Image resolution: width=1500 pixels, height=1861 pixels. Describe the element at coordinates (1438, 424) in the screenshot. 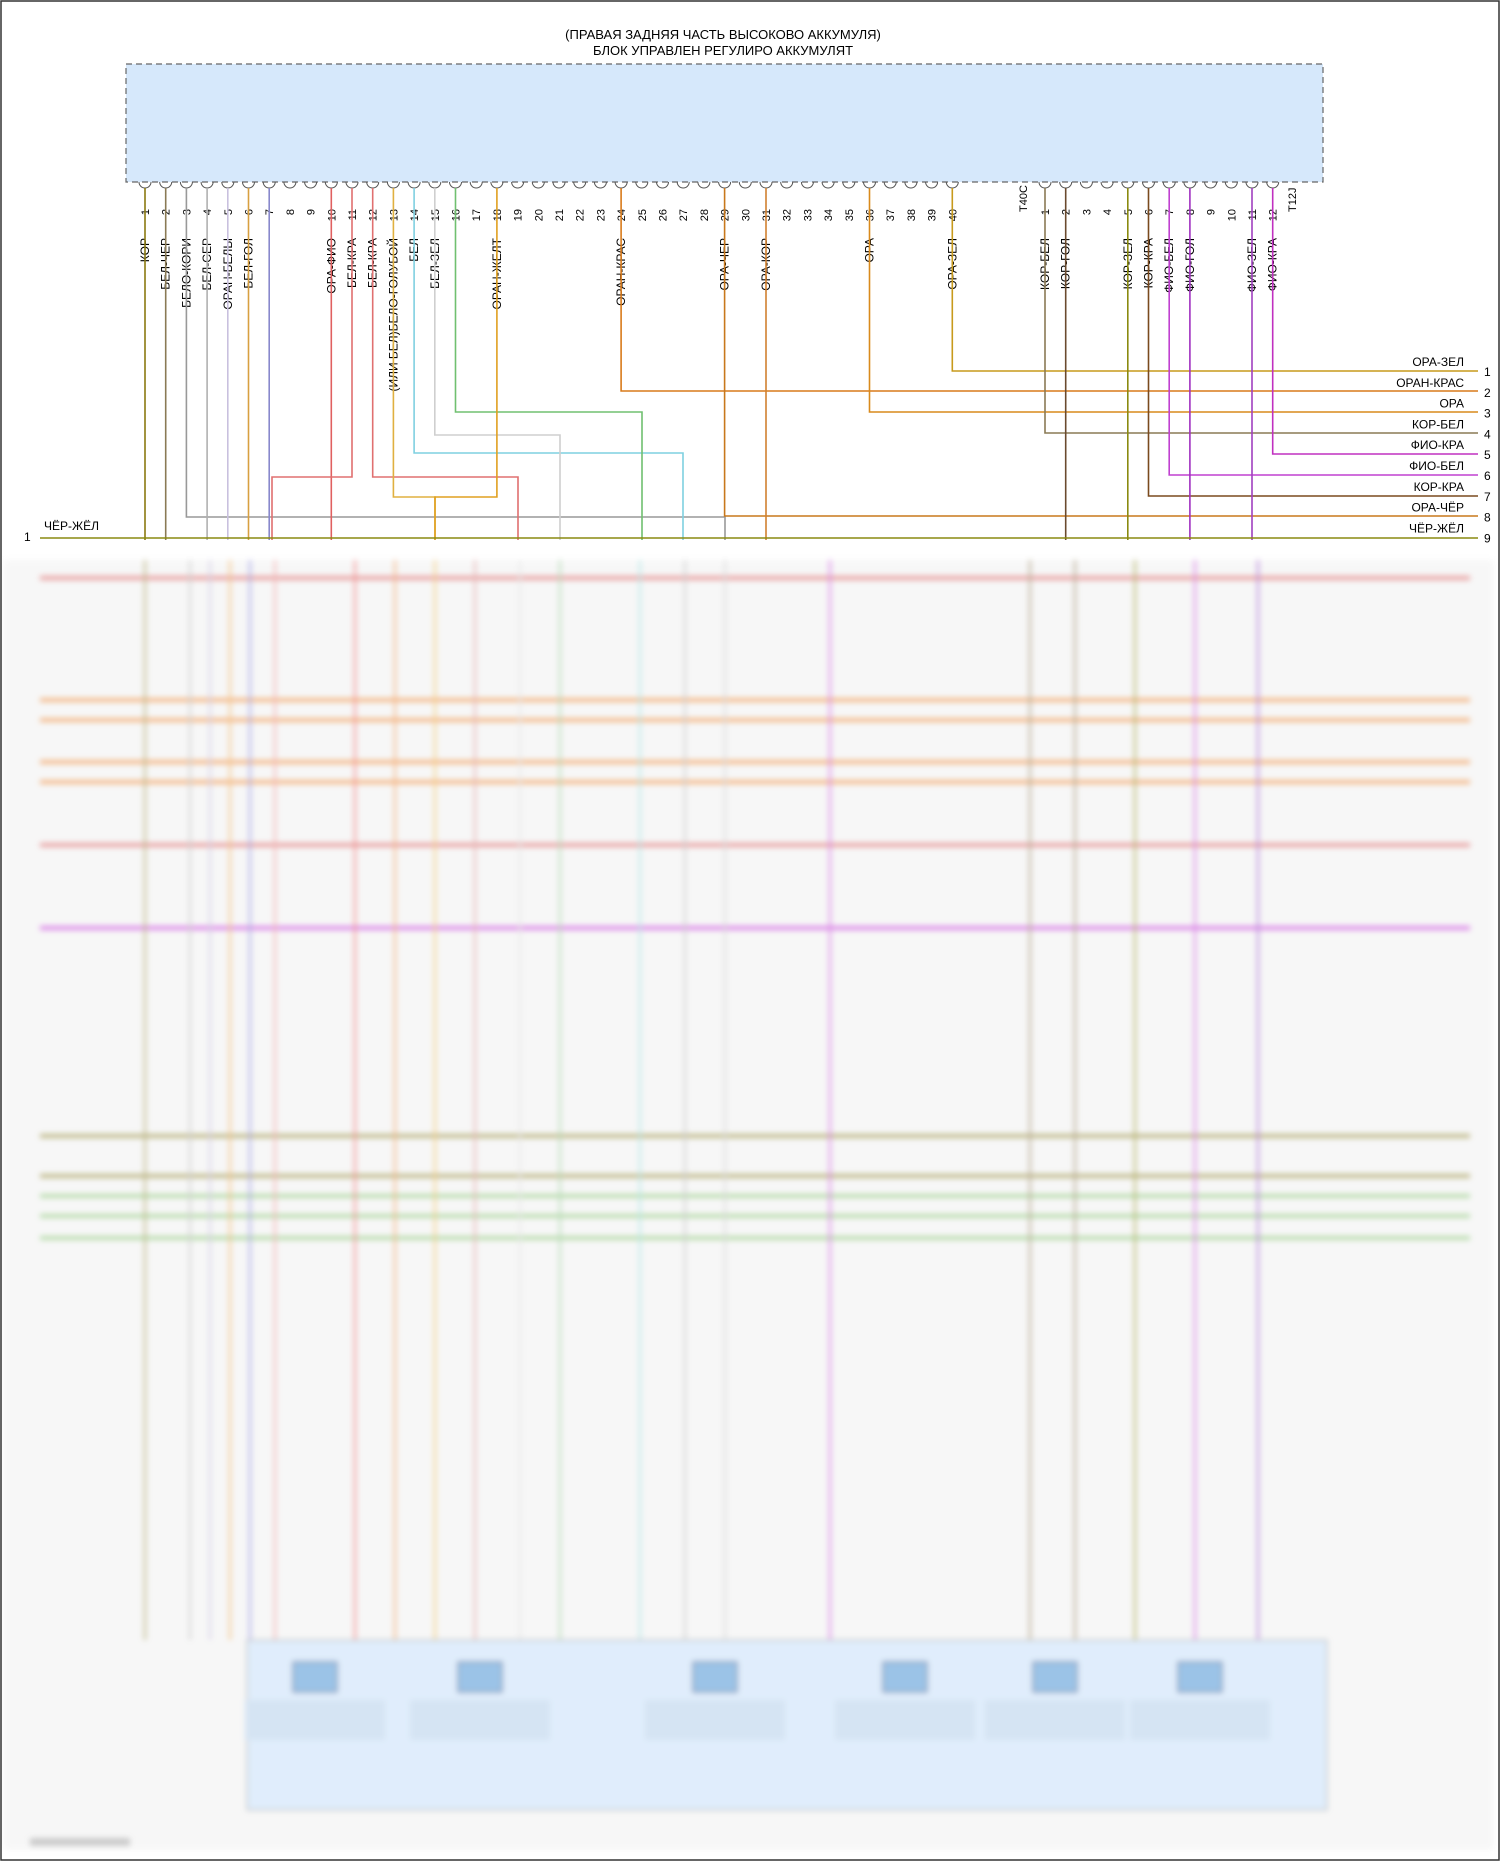

I see `right-output-label: КОР-БЕЛ` at that location.